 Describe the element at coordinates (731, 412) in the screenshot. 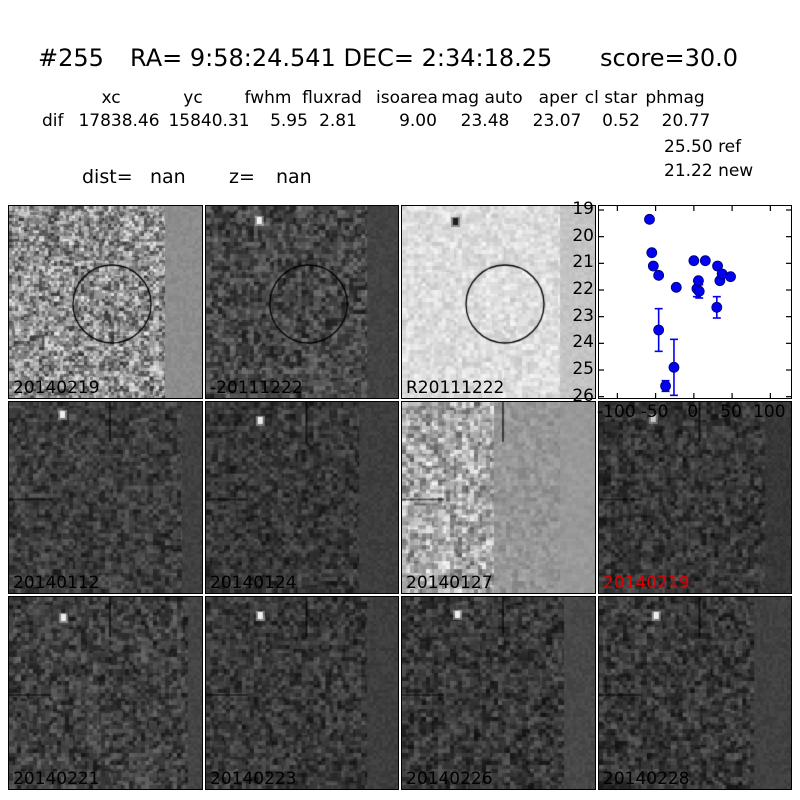

I see `x-tick-label: 50` at that location.